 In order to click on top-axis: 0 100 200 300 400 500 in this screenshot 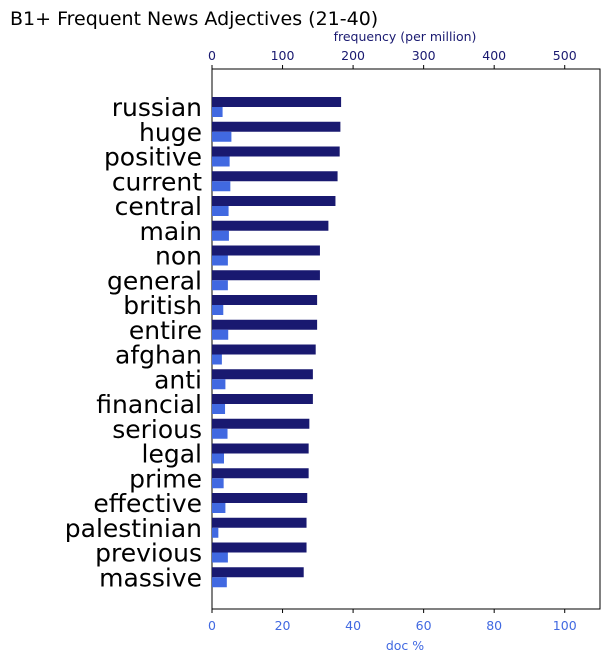, I will do `click(392, 58)`.